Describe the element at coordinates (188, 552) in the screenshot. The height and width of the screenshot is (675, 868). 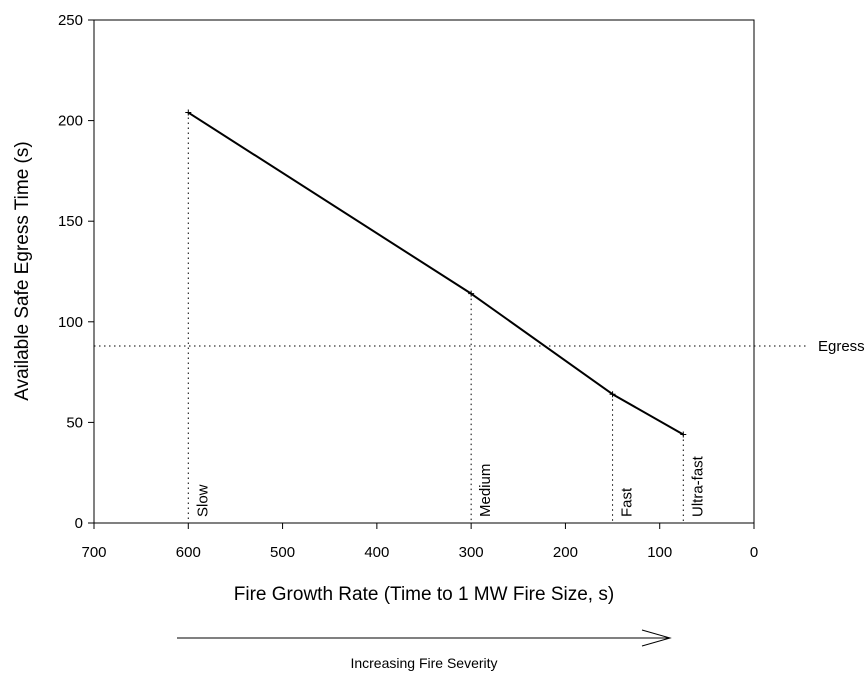
I see `x-tick-label: 600` at that location.